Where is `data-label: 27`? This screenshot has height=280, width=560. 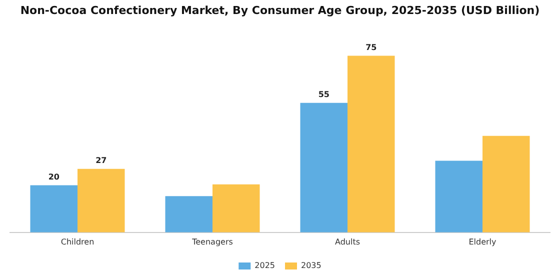 data-label: 27 is located at coordinates (101, 160).